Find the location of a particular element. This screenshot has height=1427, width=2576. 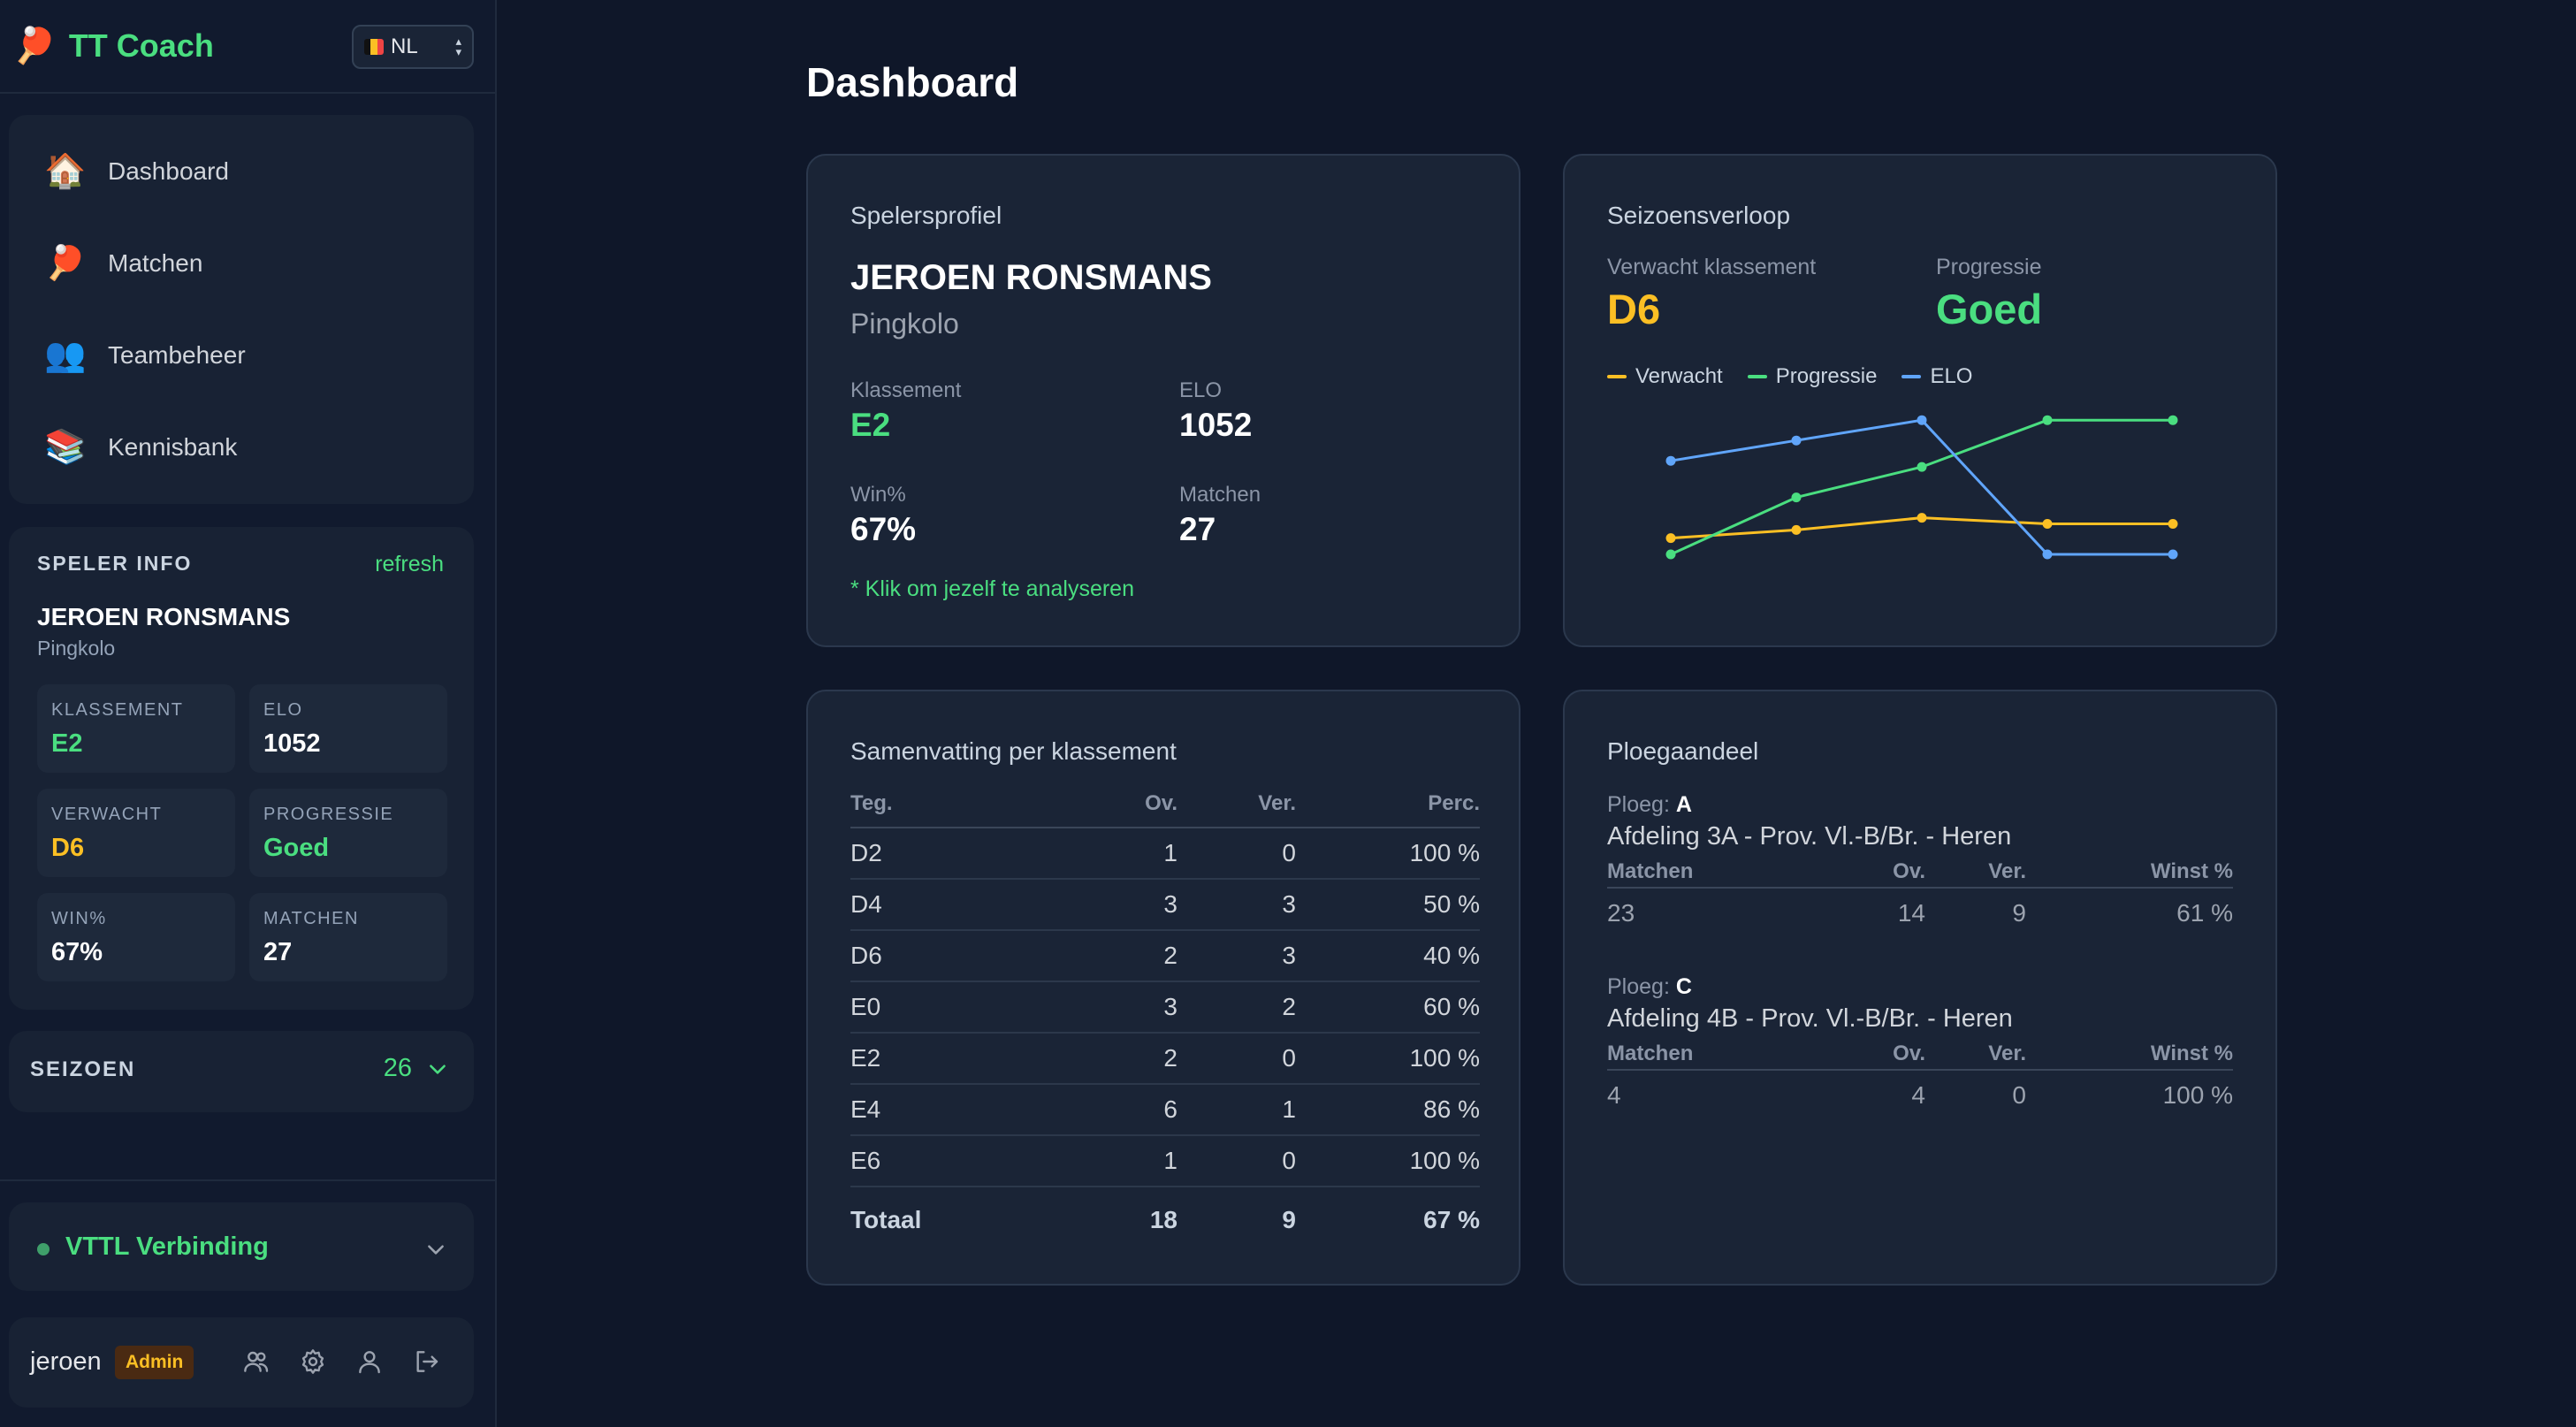

column-header: Teg. is located at coordinates (943, 804).